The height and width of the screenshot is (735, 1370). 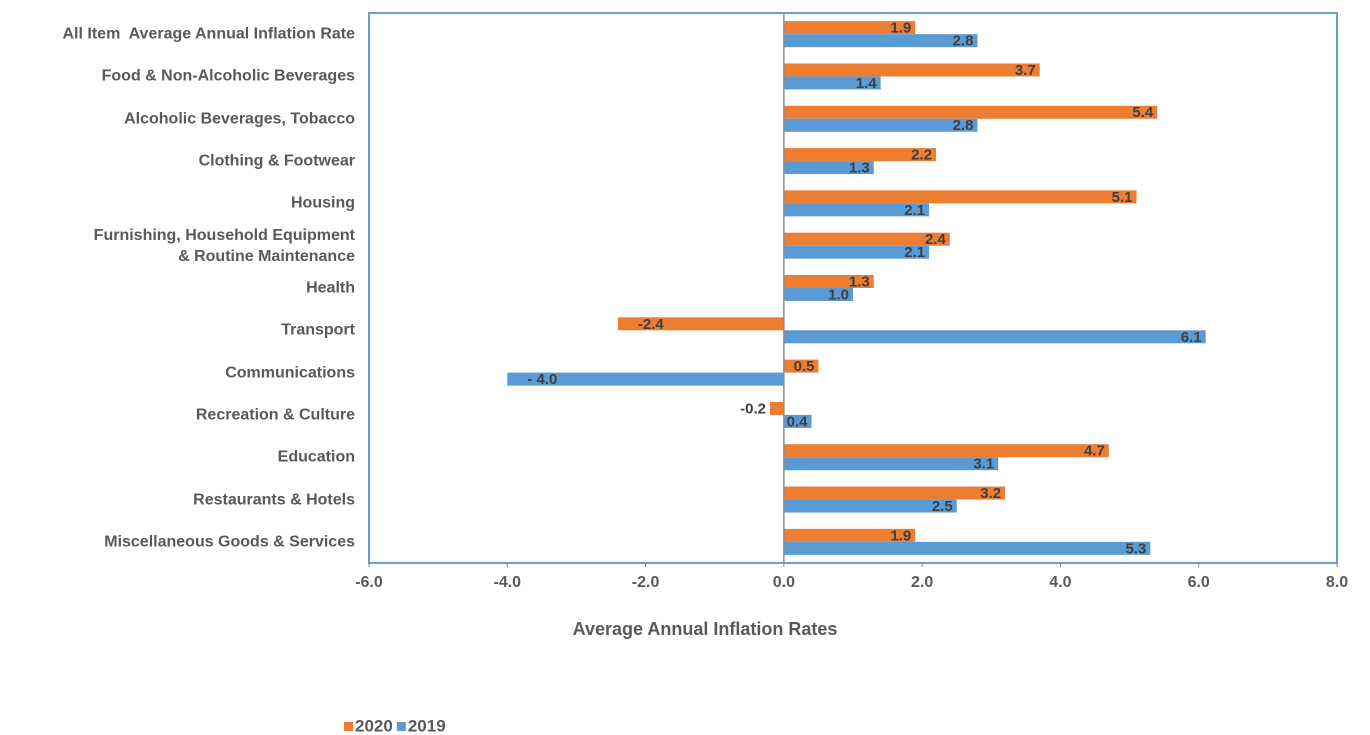 What do you see at coordinates (990, 493) in the screenshot?
I see `data-label: 3.2` at bounding box center [990, 493].